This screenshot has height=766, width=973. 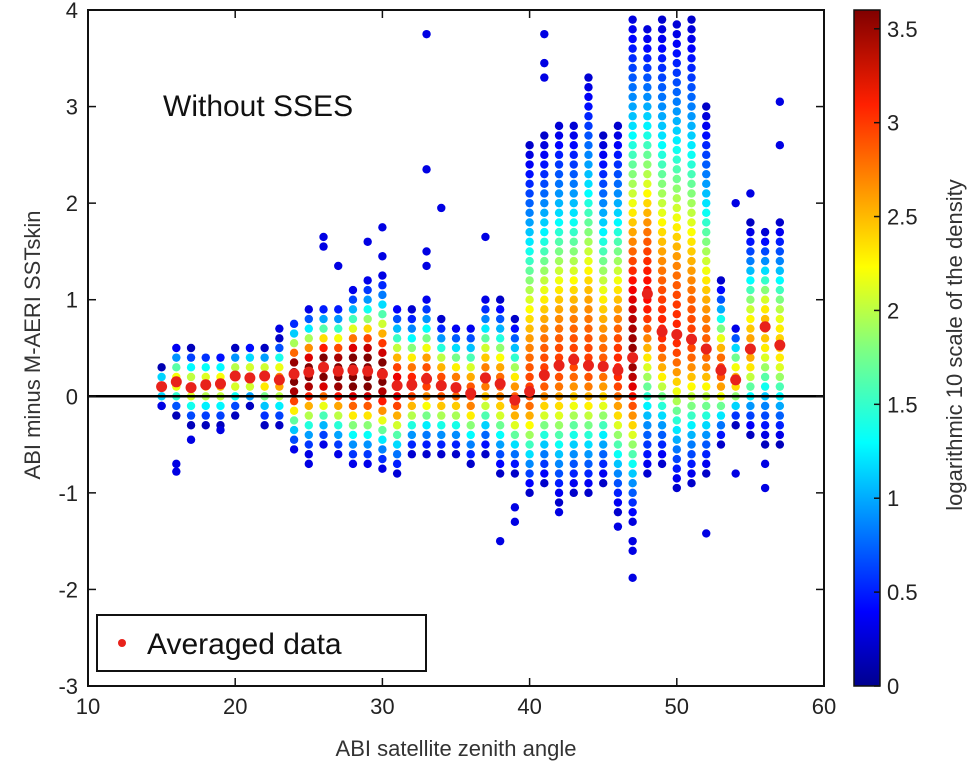 What do you see at coordinates (412, 382) in the screenshot?
I see `density-column` at bounding box center [412, 382].